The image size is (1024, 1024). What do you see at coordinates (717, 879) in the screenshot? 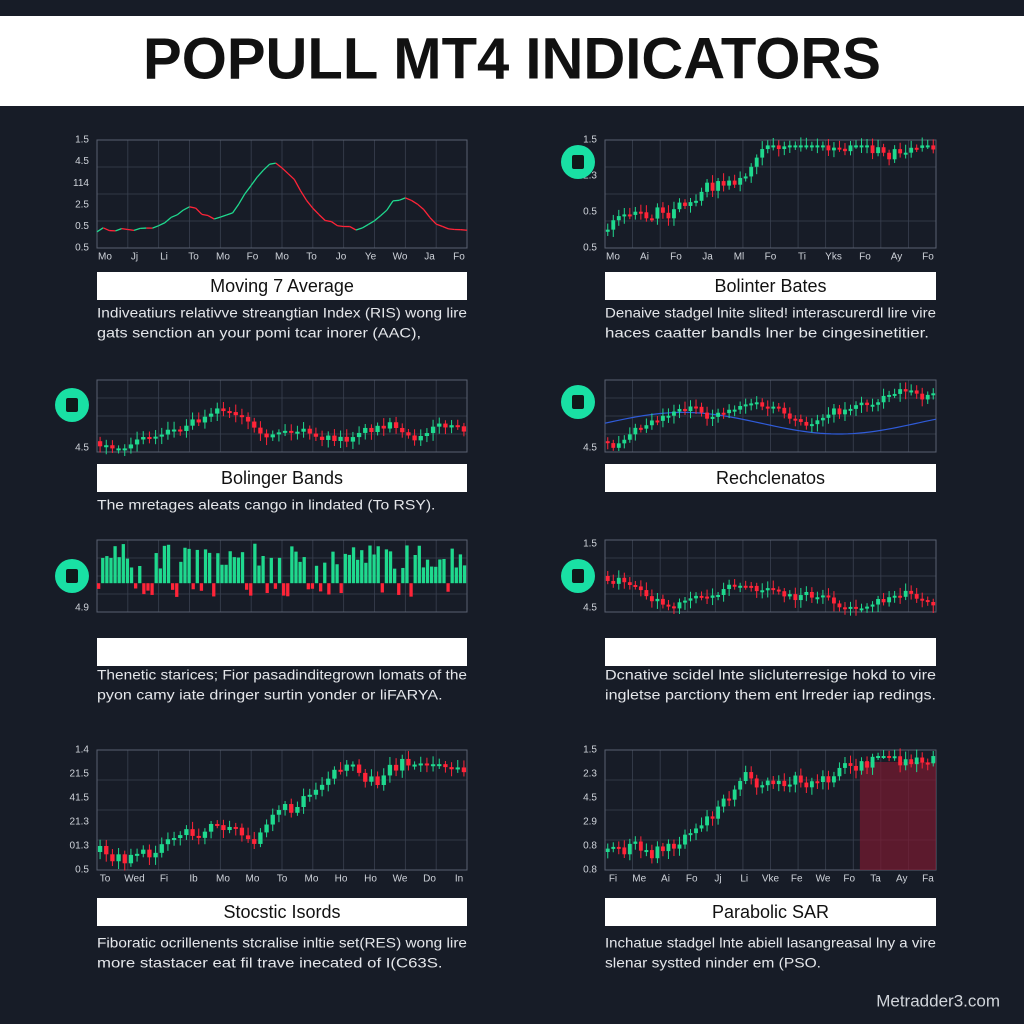
I see `x-tick-label: Jj` at bounding box center [717, 879].